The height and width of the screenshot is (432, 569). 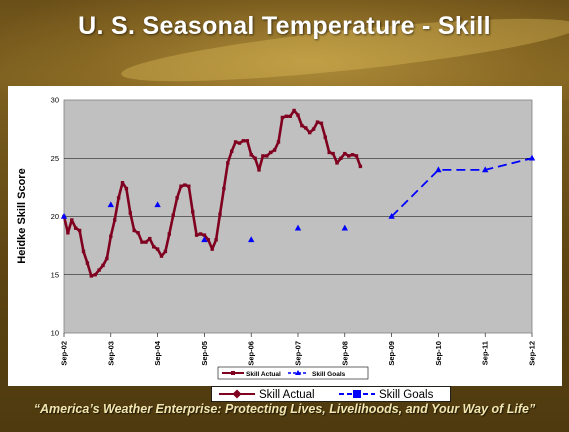 I want to click on x-tick-label: Sep-11, so click(x=485, y=353).